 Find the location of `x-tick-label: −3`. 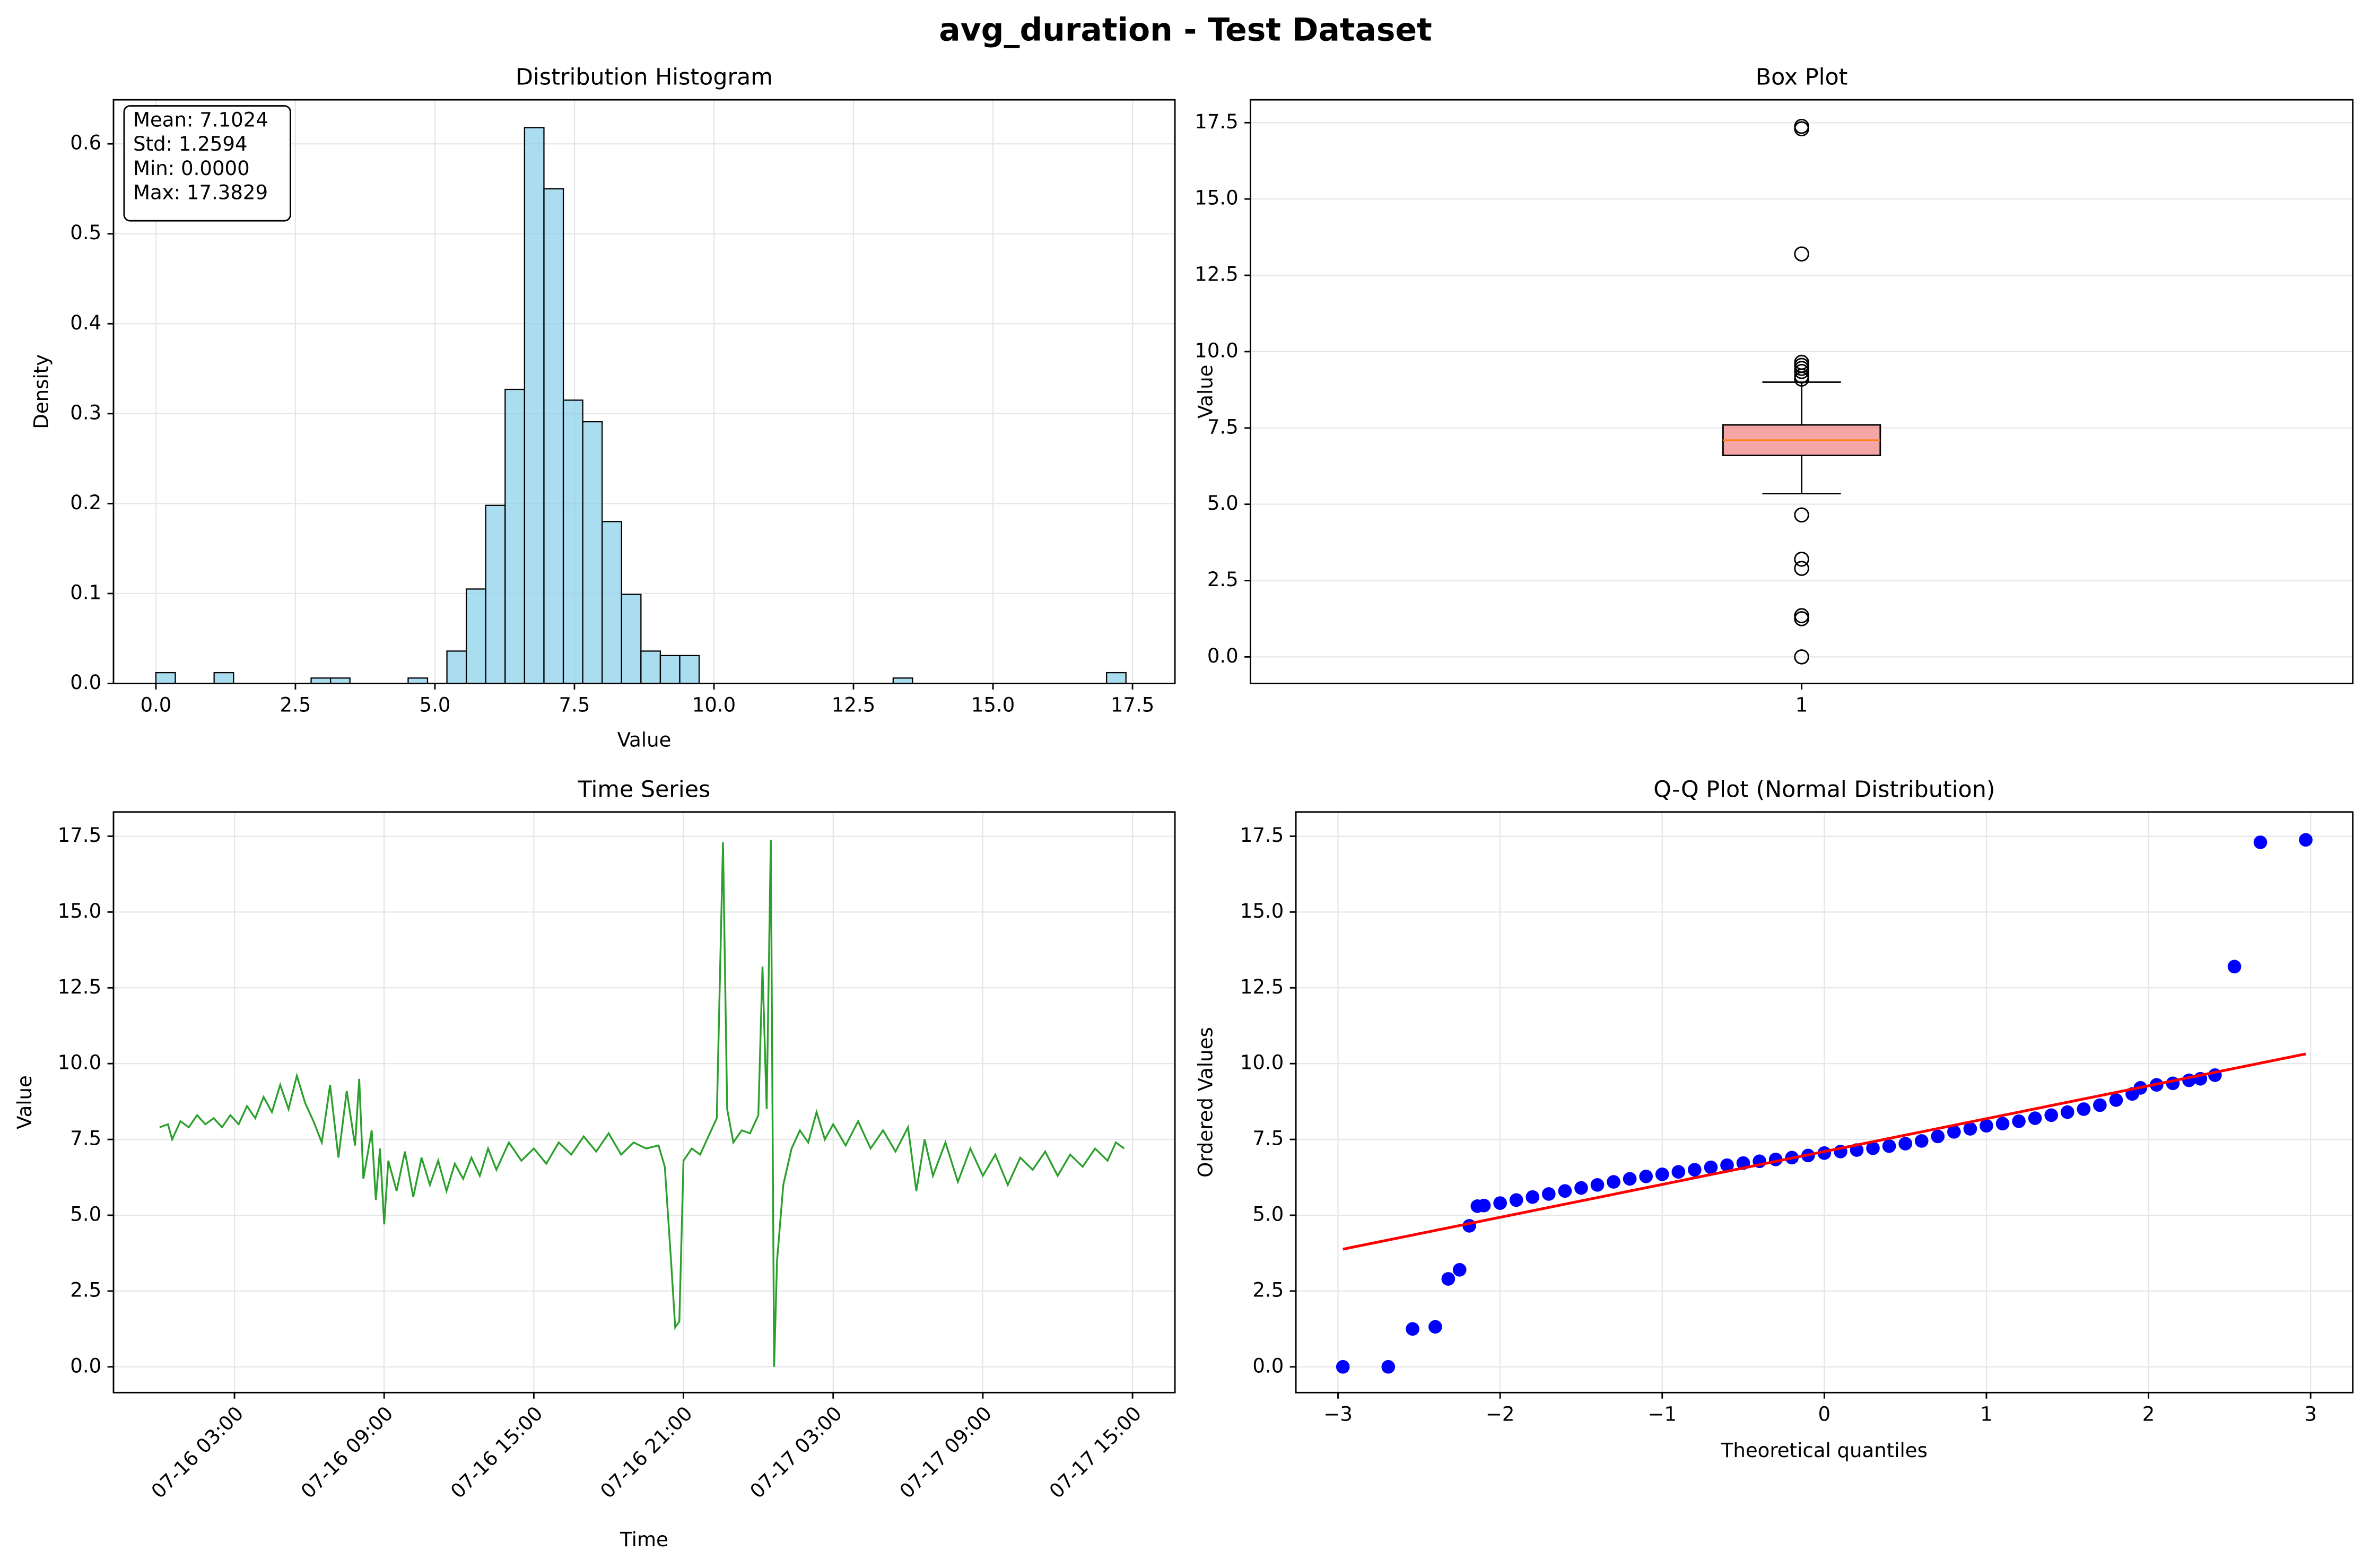

x-tick-label: −3 is located at coordinates (1338, 1414).